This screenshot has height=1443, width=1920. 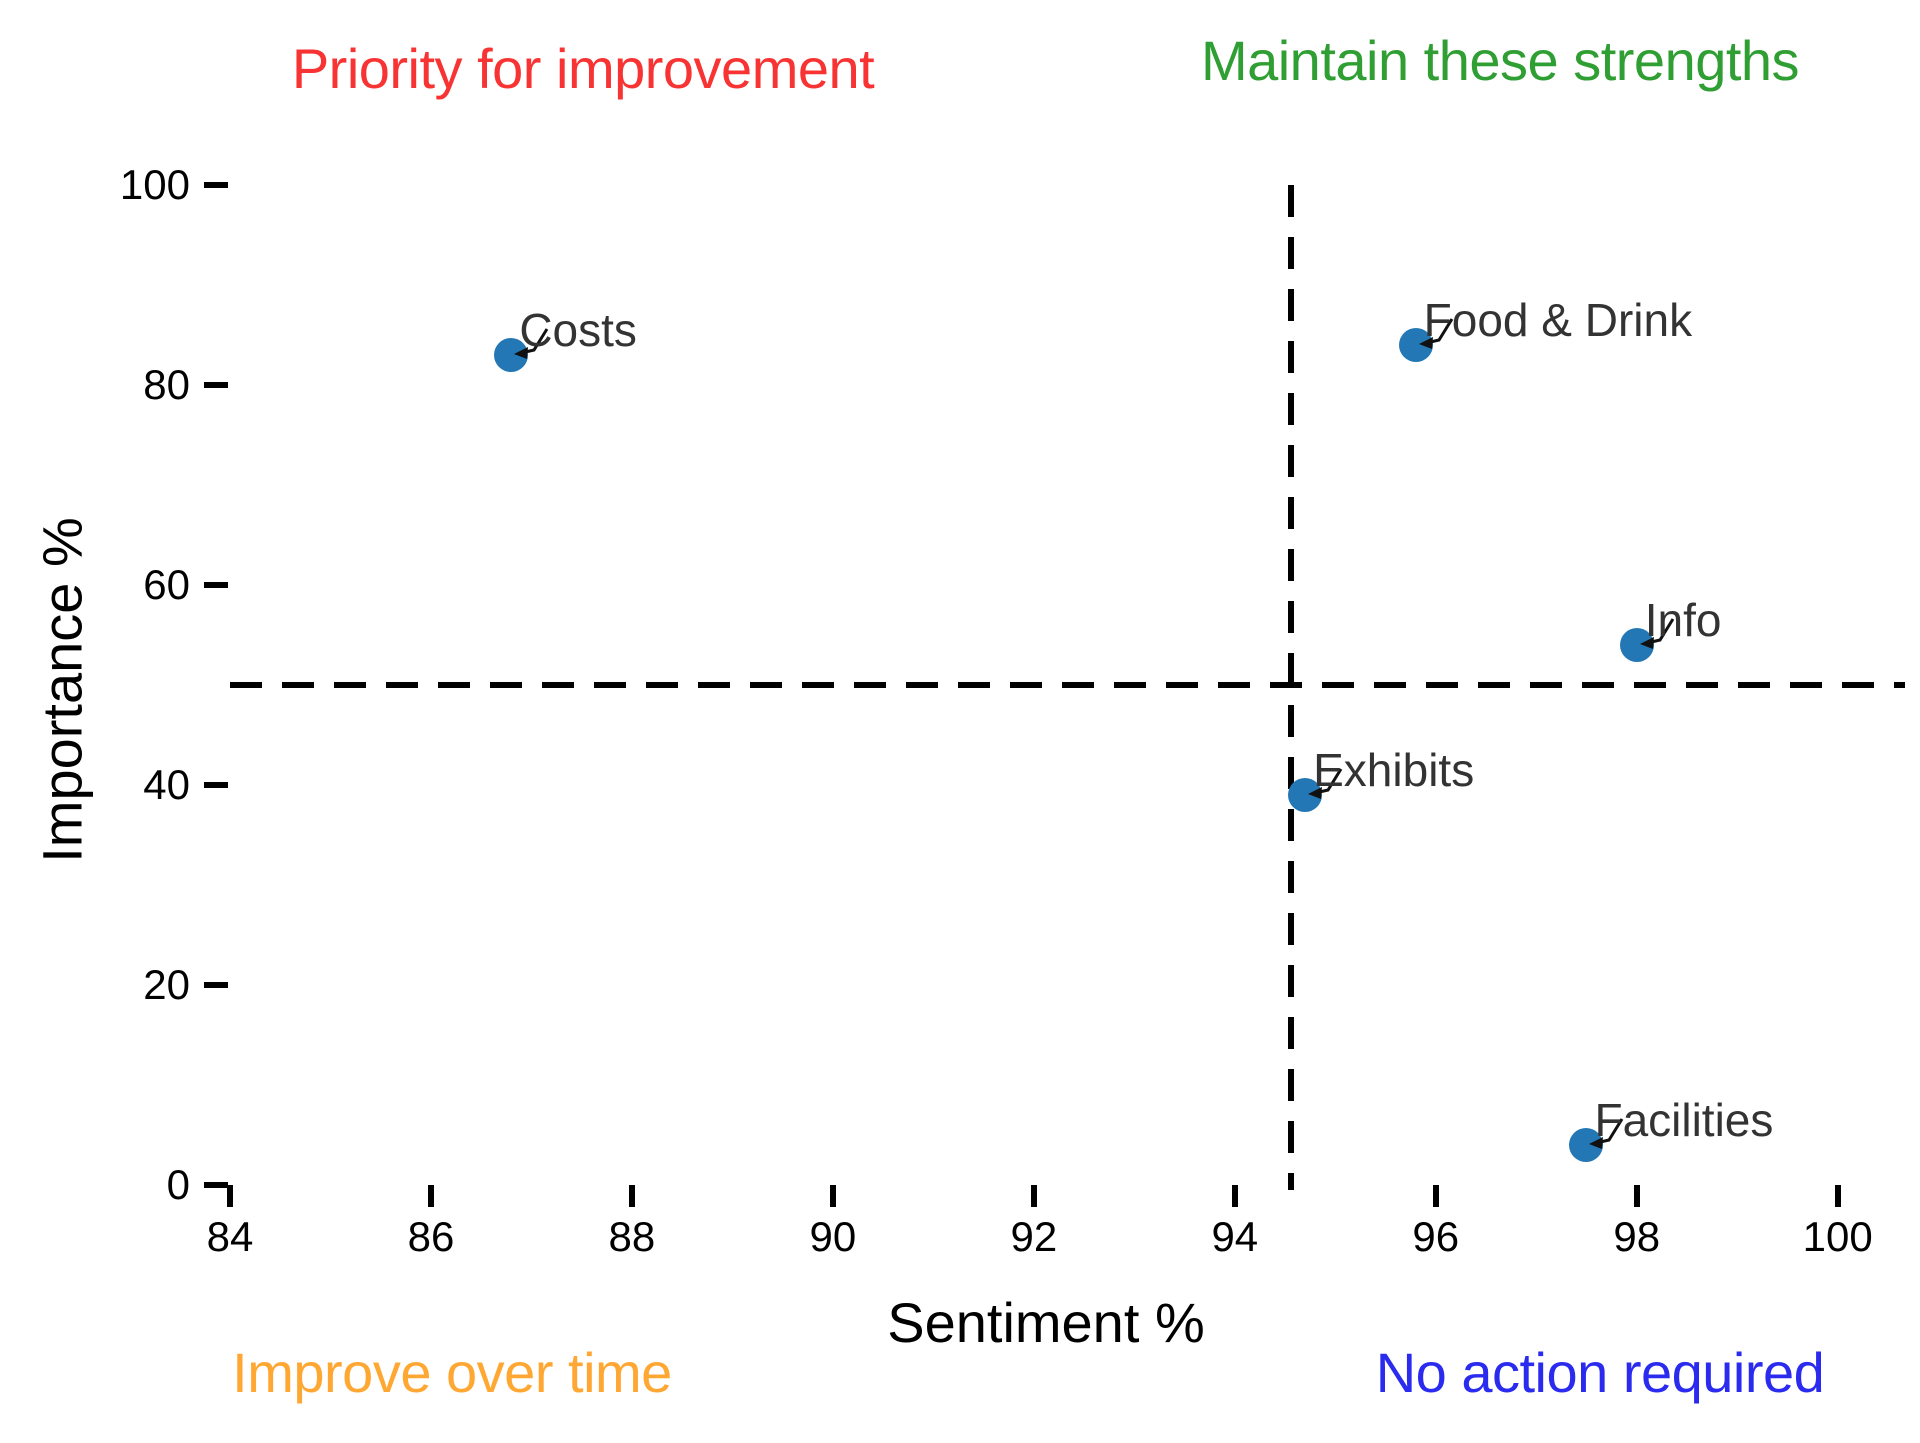 I want to click on x-axis-title: Sentiment %, so click(x=1046, y=1322).